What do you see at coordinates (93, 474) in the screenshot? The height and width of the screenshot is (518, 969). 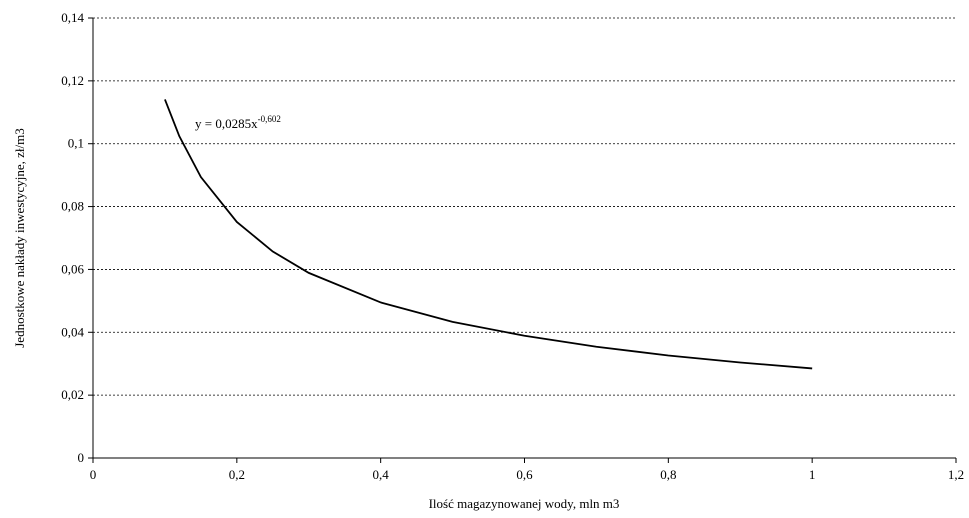 I see `x-tick-label: 0` at bounding box center [93, 474].